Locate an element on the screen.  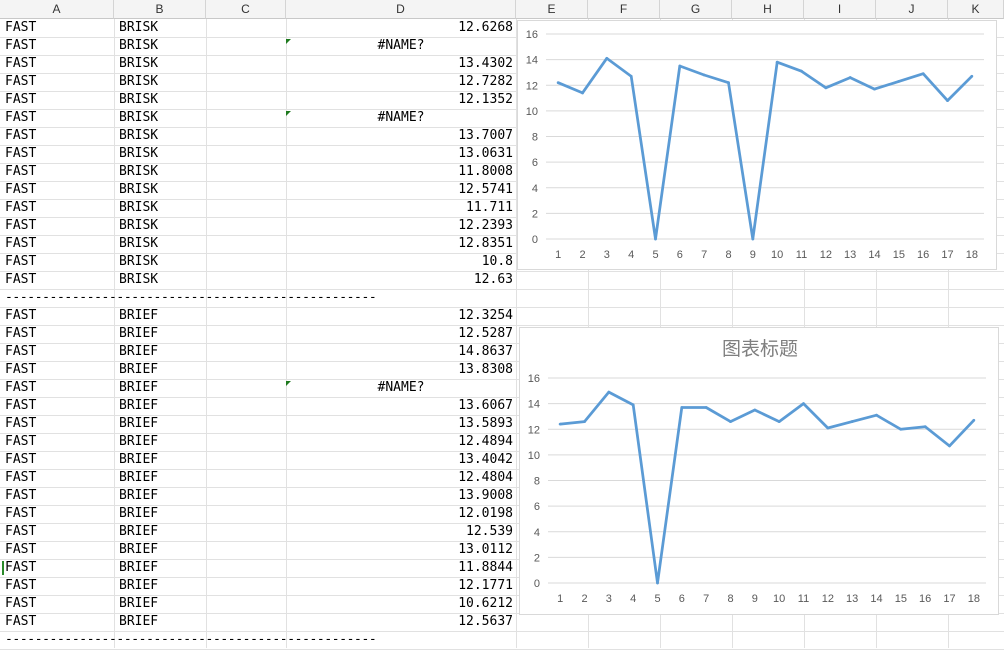
column-header-c: C is located at coordinates (246, 9).